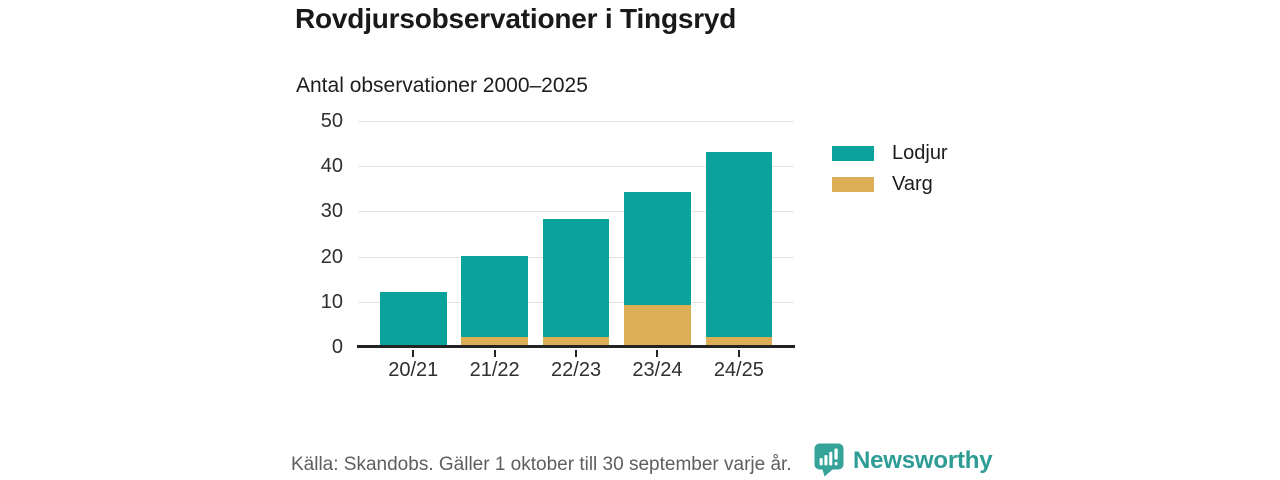 The height and width of the screenshot is (480, 1280). I want to click on x-axis-line, so click(576, 346).